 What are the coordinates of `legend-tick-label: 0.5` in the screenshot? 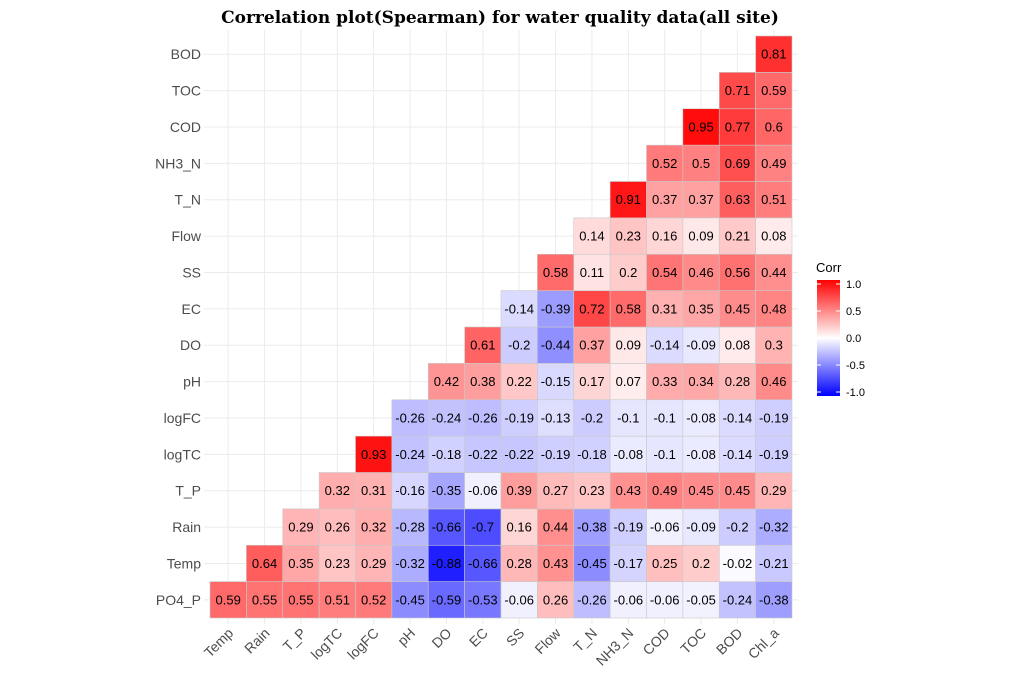 It's located at (853, 312).